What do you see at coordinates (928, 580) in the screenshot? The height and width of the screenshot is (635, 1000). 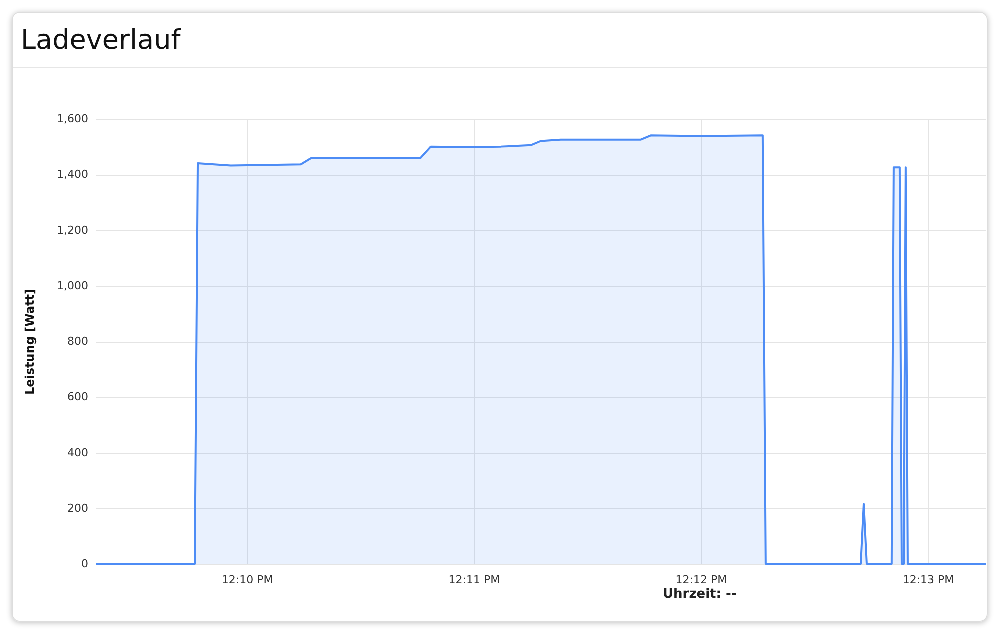 I see `x-tick-label: 12:13 PM` at bounding box center [928, 580].